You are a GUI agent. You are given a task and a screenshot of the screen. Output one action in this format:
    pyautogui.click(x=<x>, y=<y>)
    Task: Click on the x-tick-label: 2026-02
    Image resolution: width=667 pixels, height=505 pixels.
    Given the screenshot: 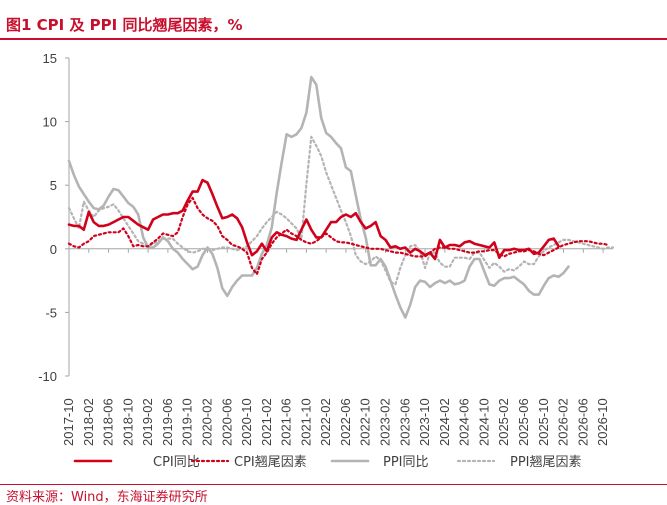 What is the action you would take?
    pyautogui.click(x=563, y=422)
    